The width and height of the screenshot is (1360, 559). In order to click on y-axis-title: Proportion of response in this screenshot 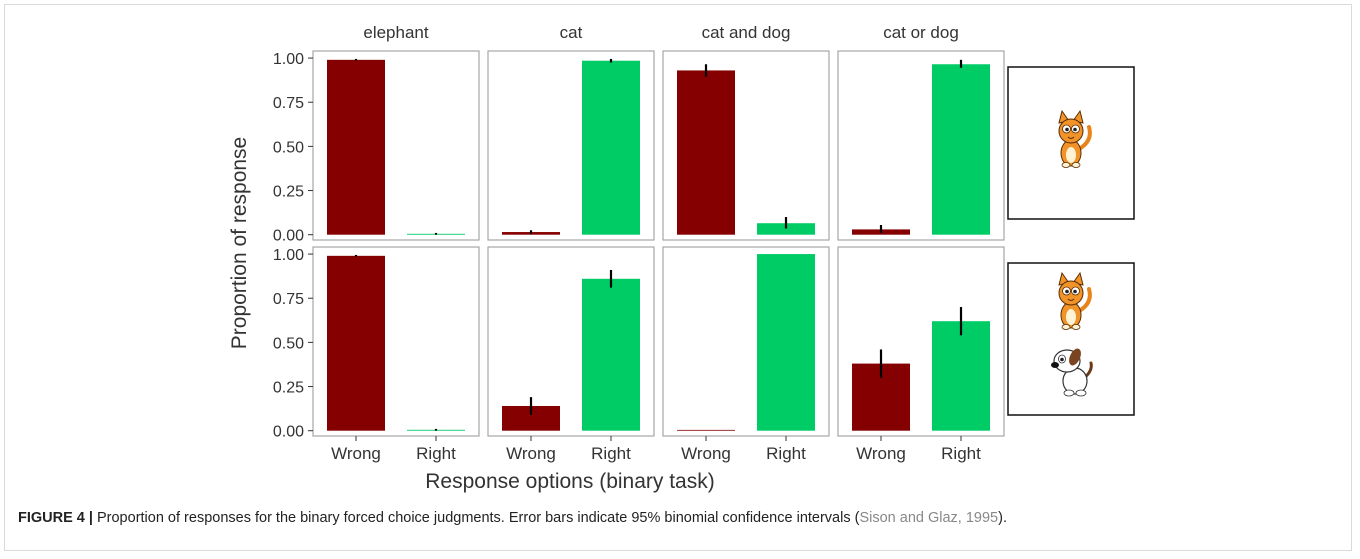, I will do `click(239, 243)`.